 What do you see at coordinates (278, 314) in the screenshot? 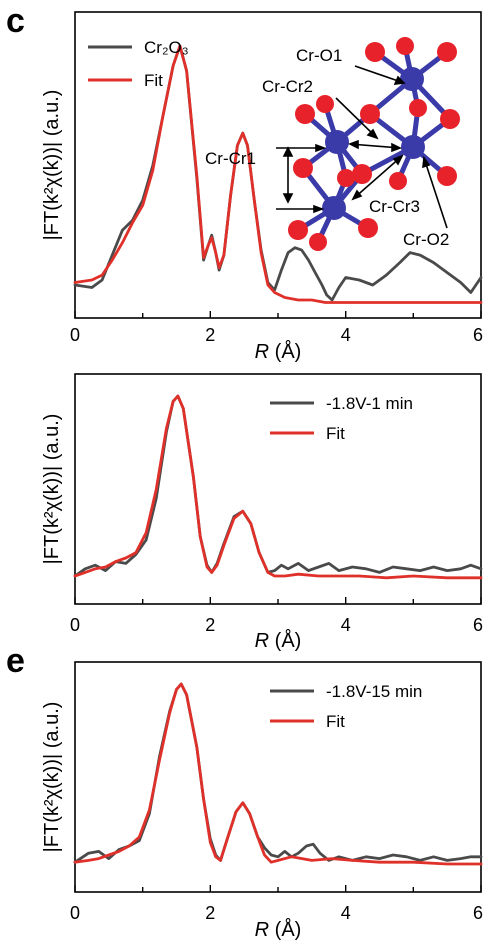
I see `tick-marks-c` at bounding box center [278, 314].